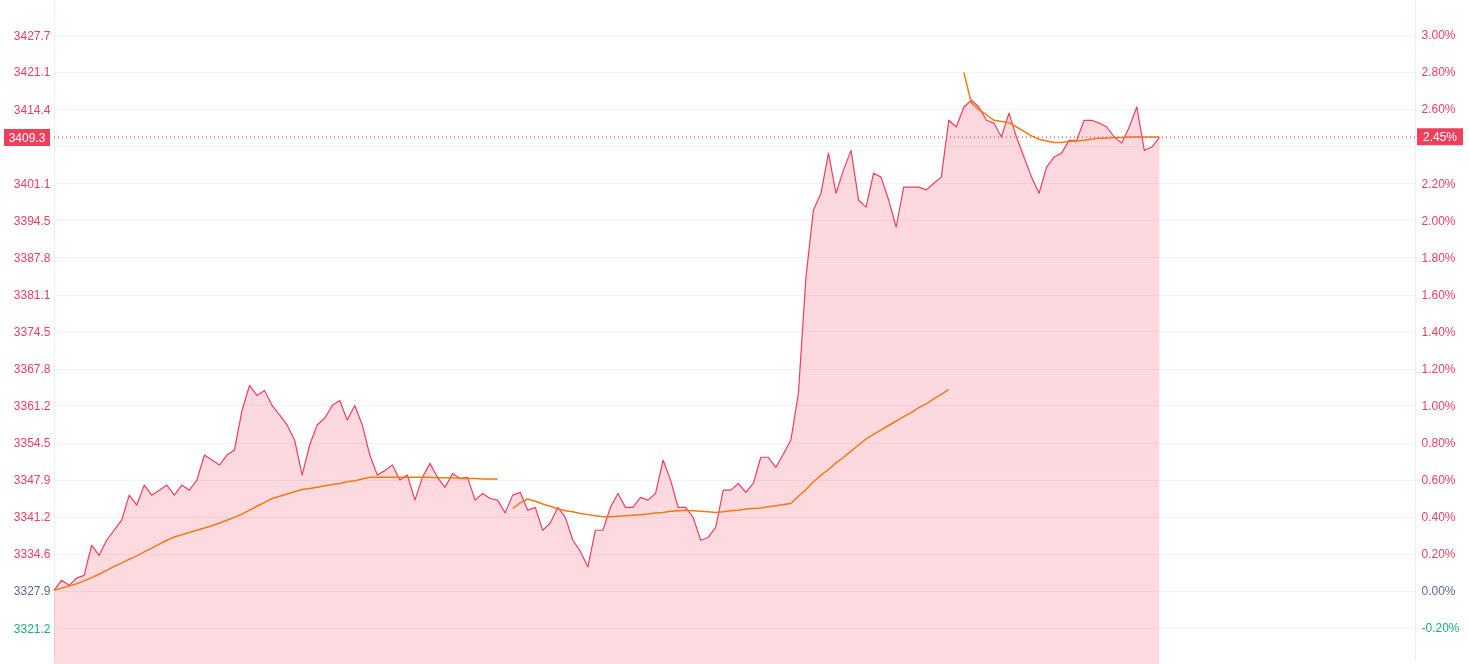  I want to click on y2-tick-label: 3.00%, so click(1438, 35).